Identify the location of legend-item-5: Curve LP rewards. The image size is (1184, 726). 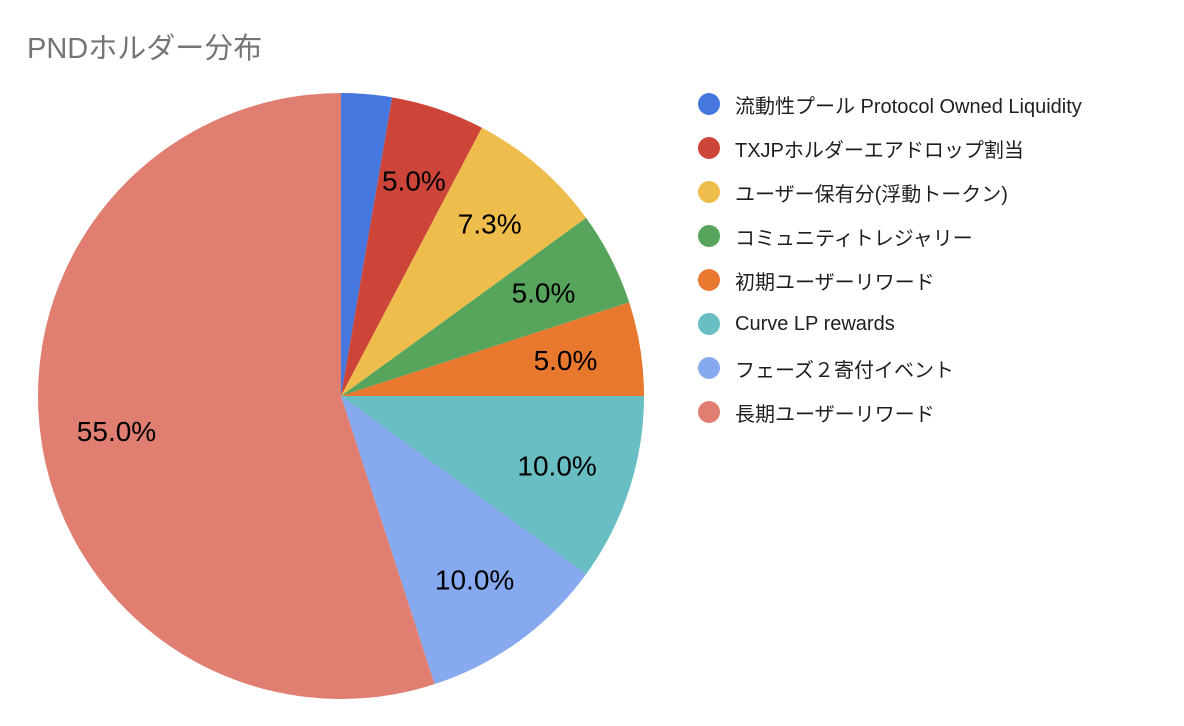
(890, 324).